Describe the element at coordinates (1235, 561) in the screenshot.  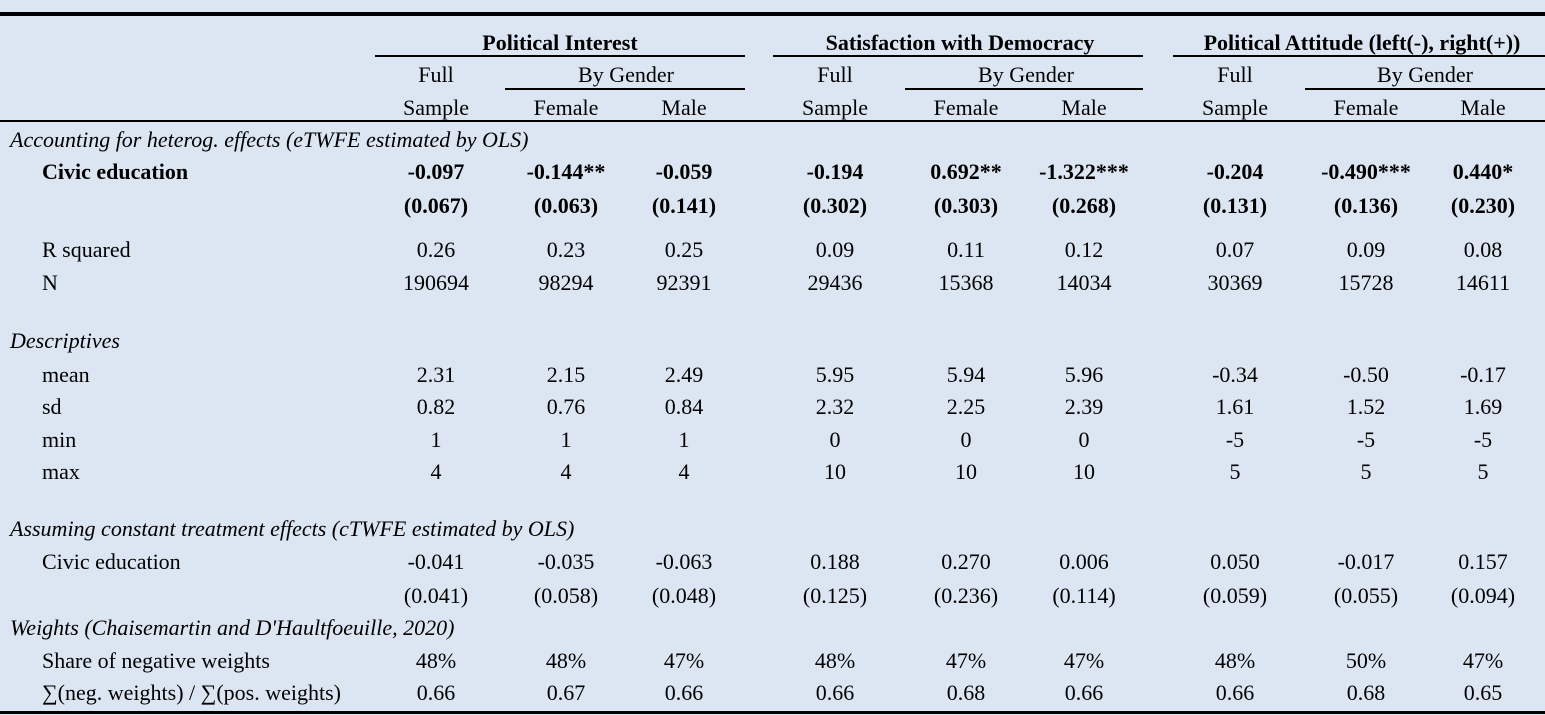
I see `table-cell: 0.050` at that location.